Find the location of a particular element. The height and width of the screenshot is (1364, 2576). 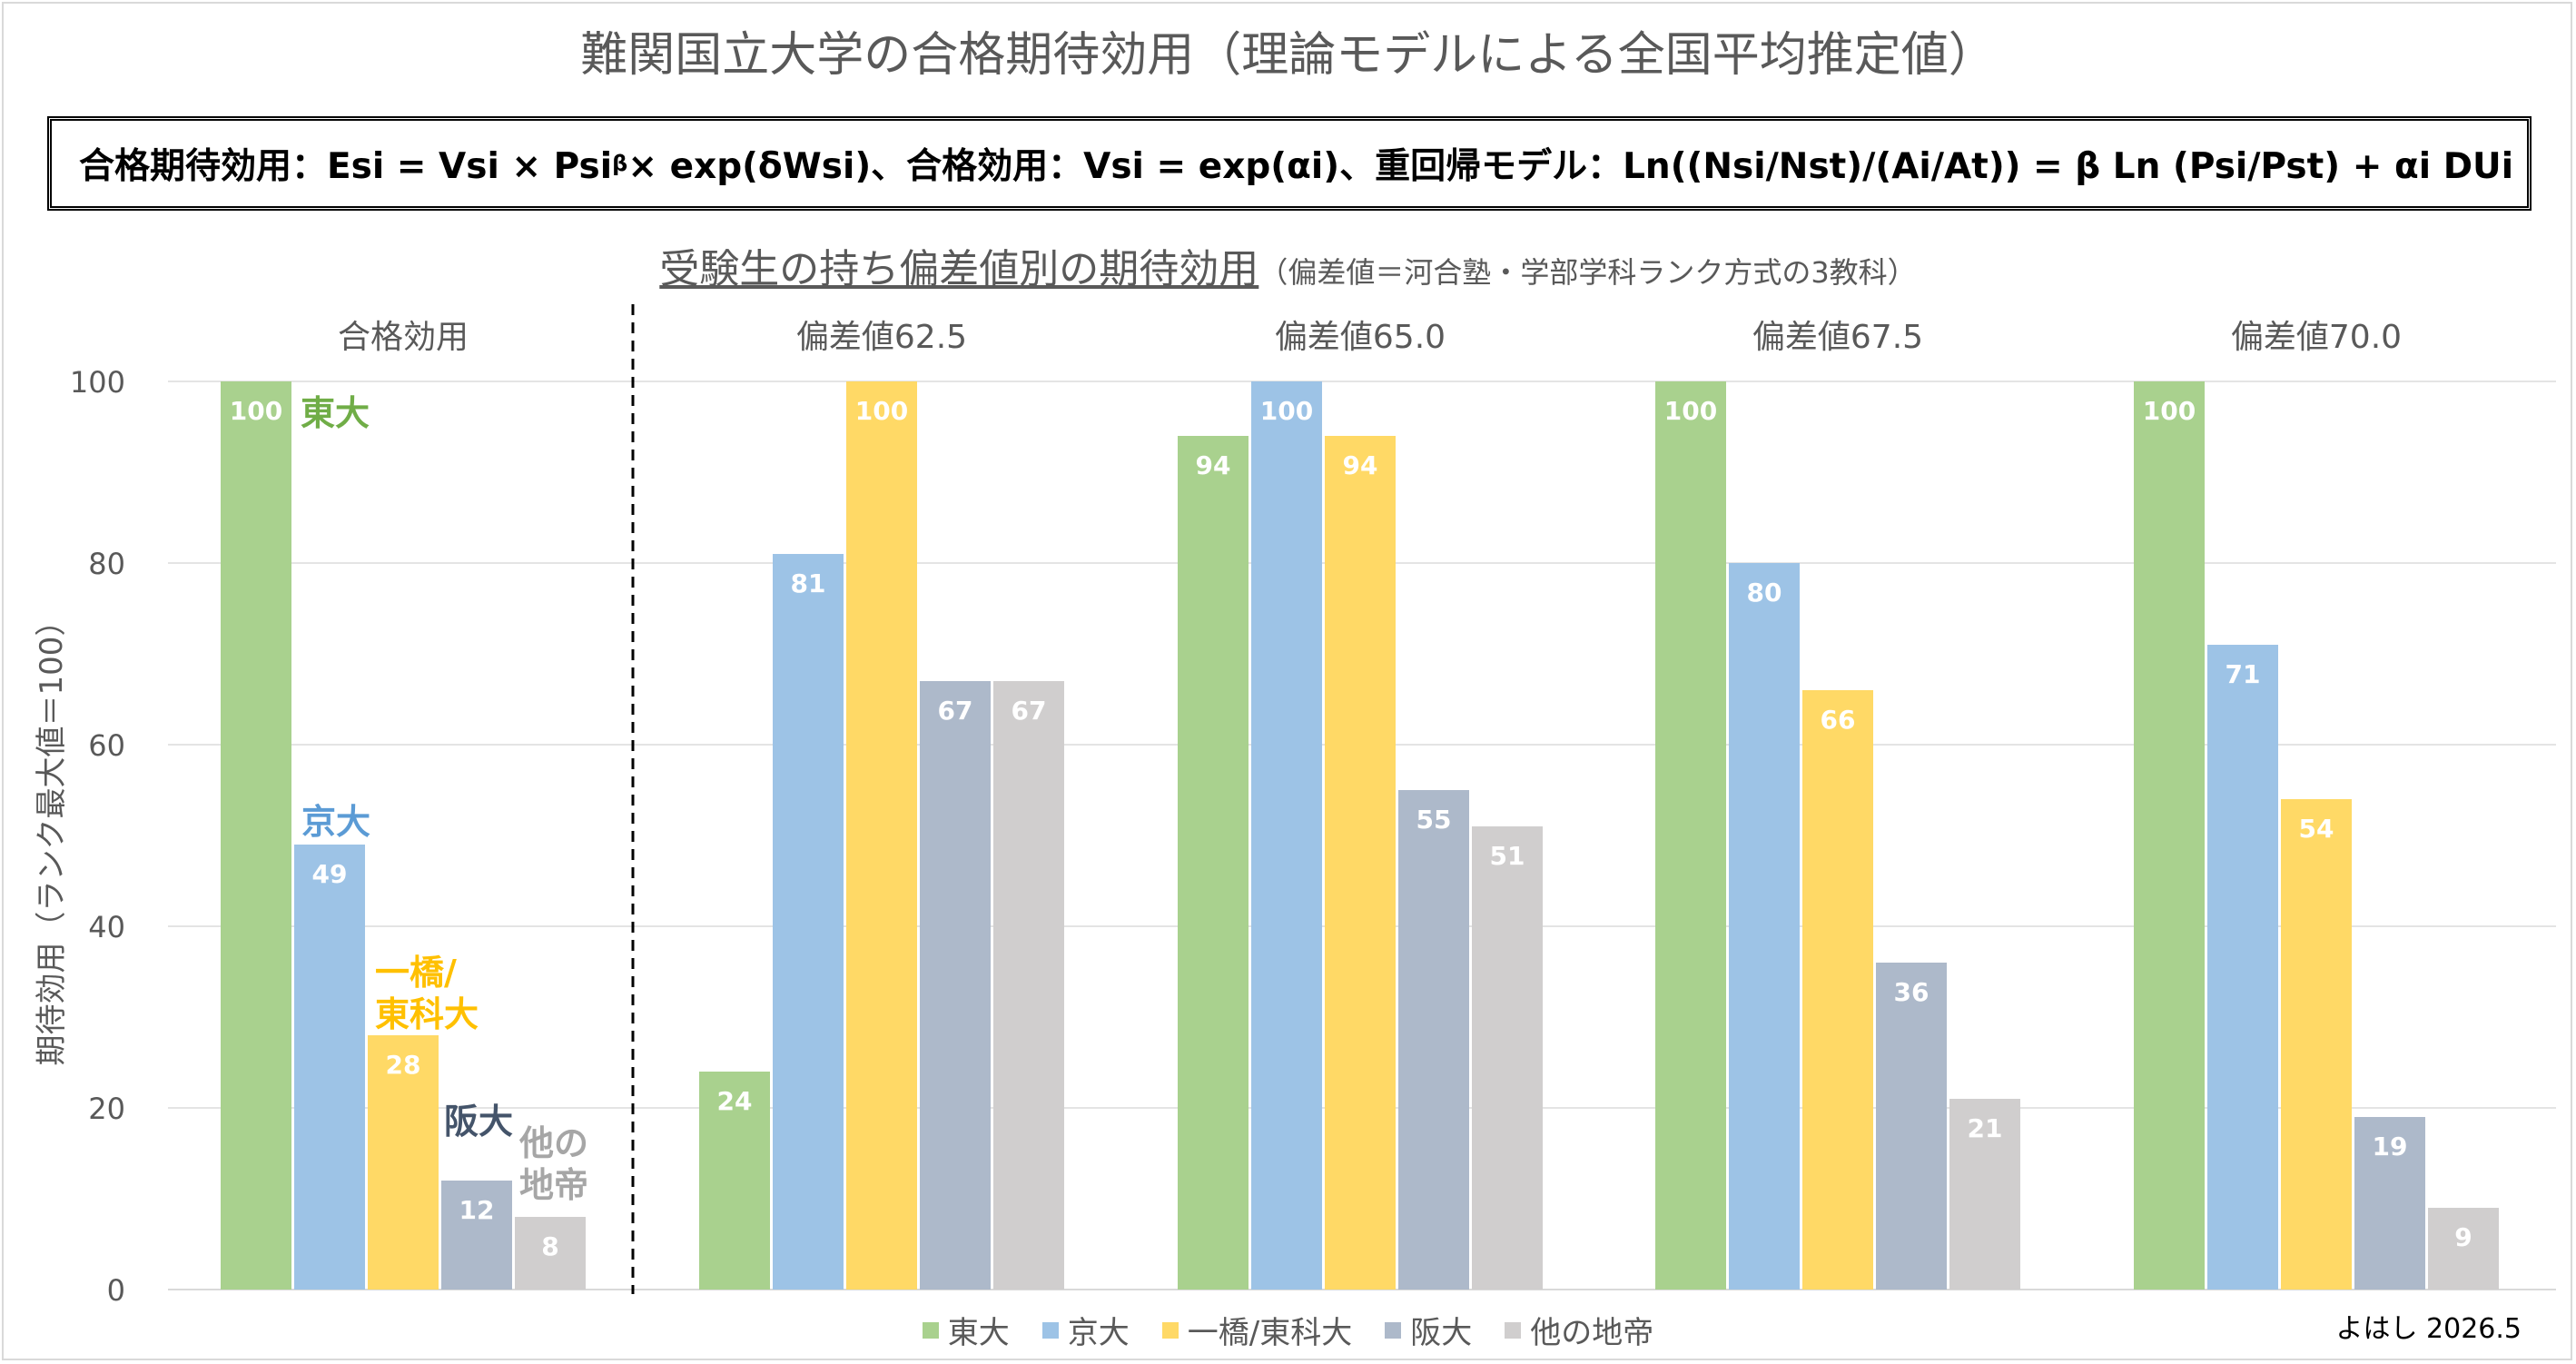

data-label: 54 is located at coordinates (2316, 829).